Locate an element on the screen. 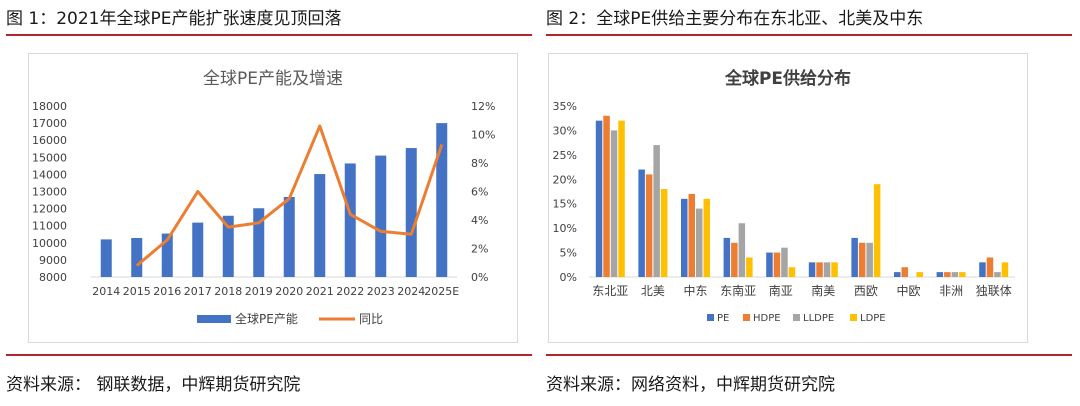 Image resolution: width=1080 pixels, height=406 pixels. x-tick-label: 南美 is located at coordinates (823, 290).